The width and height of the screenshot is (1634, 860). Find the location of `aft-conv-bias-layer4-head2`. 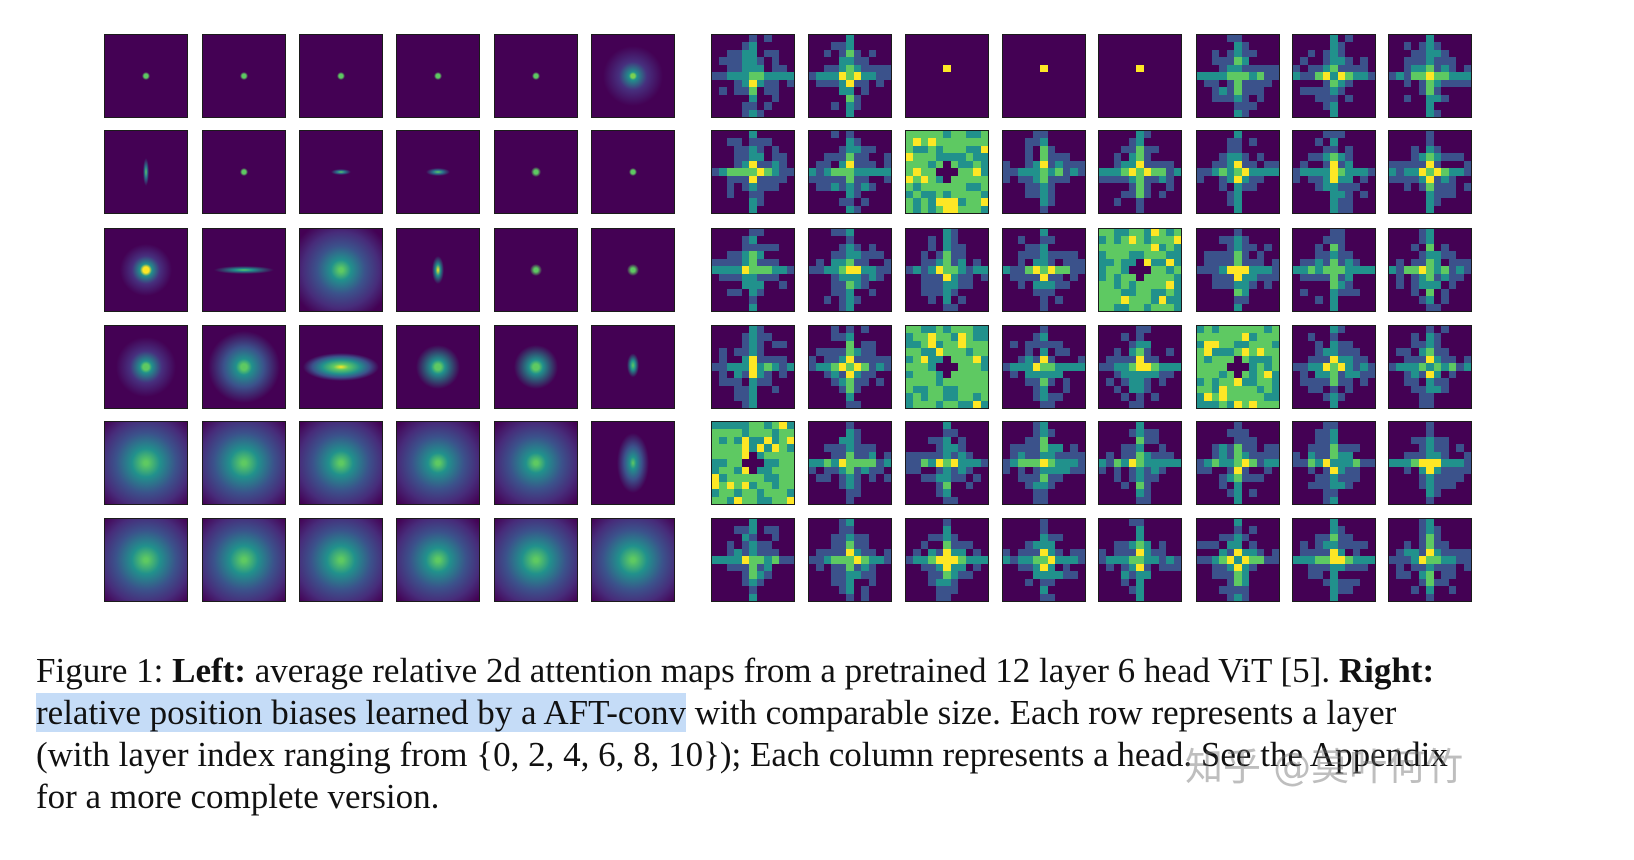

aft-conv-bias-layer4-head2 is located at coordinates (947, 270).